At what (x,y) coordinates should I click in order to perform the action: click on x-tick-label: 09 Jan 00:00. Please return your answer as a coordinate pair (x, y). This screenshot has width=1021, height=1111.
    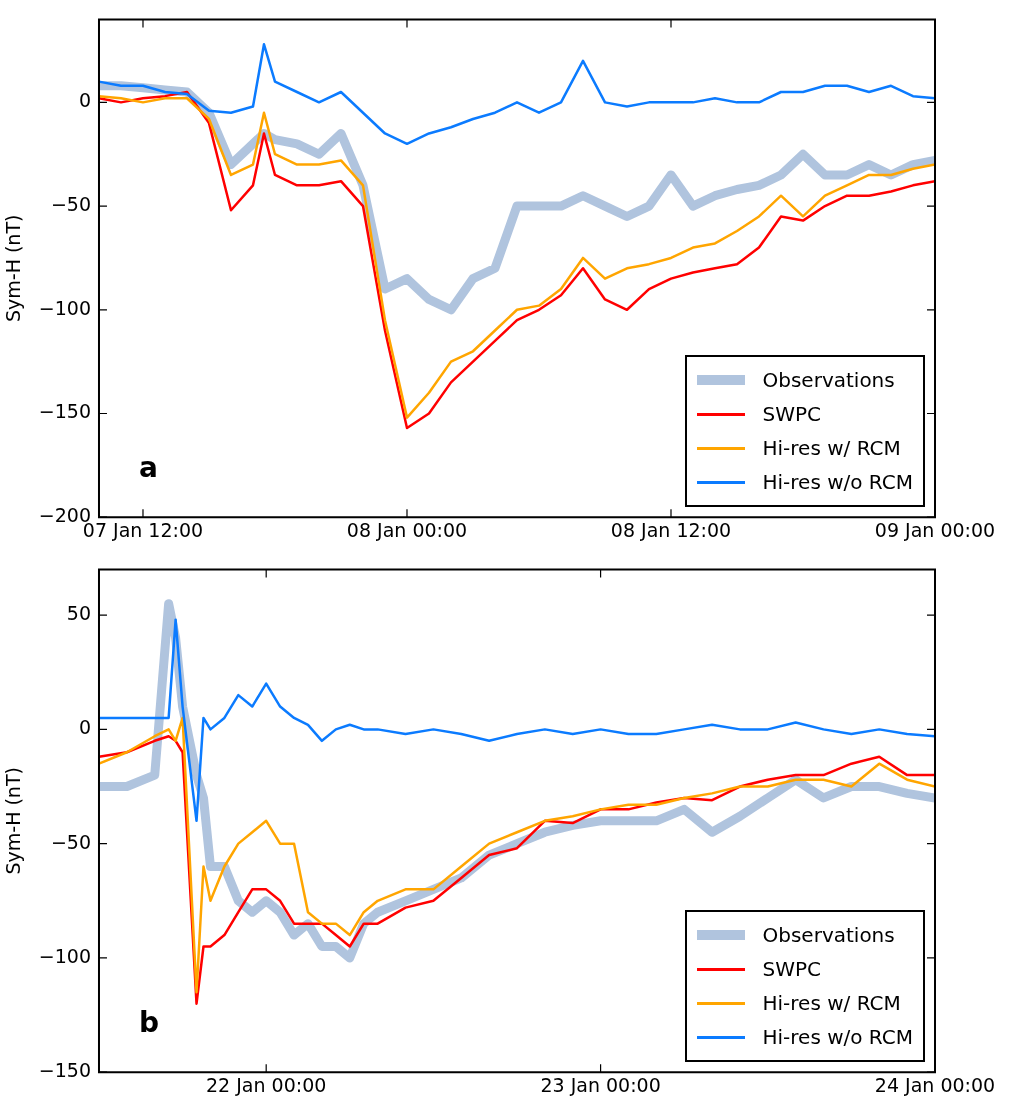
    Looking at the image, I should click on (935, 529).